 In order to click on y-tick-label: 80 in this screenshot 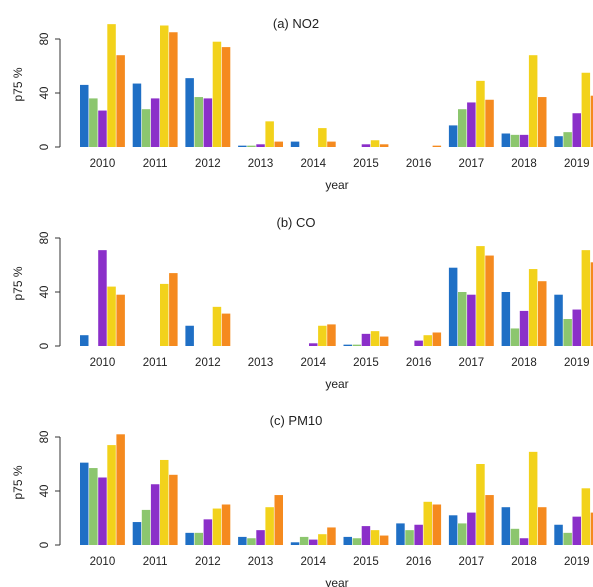, I will do `click(45, 39)`.